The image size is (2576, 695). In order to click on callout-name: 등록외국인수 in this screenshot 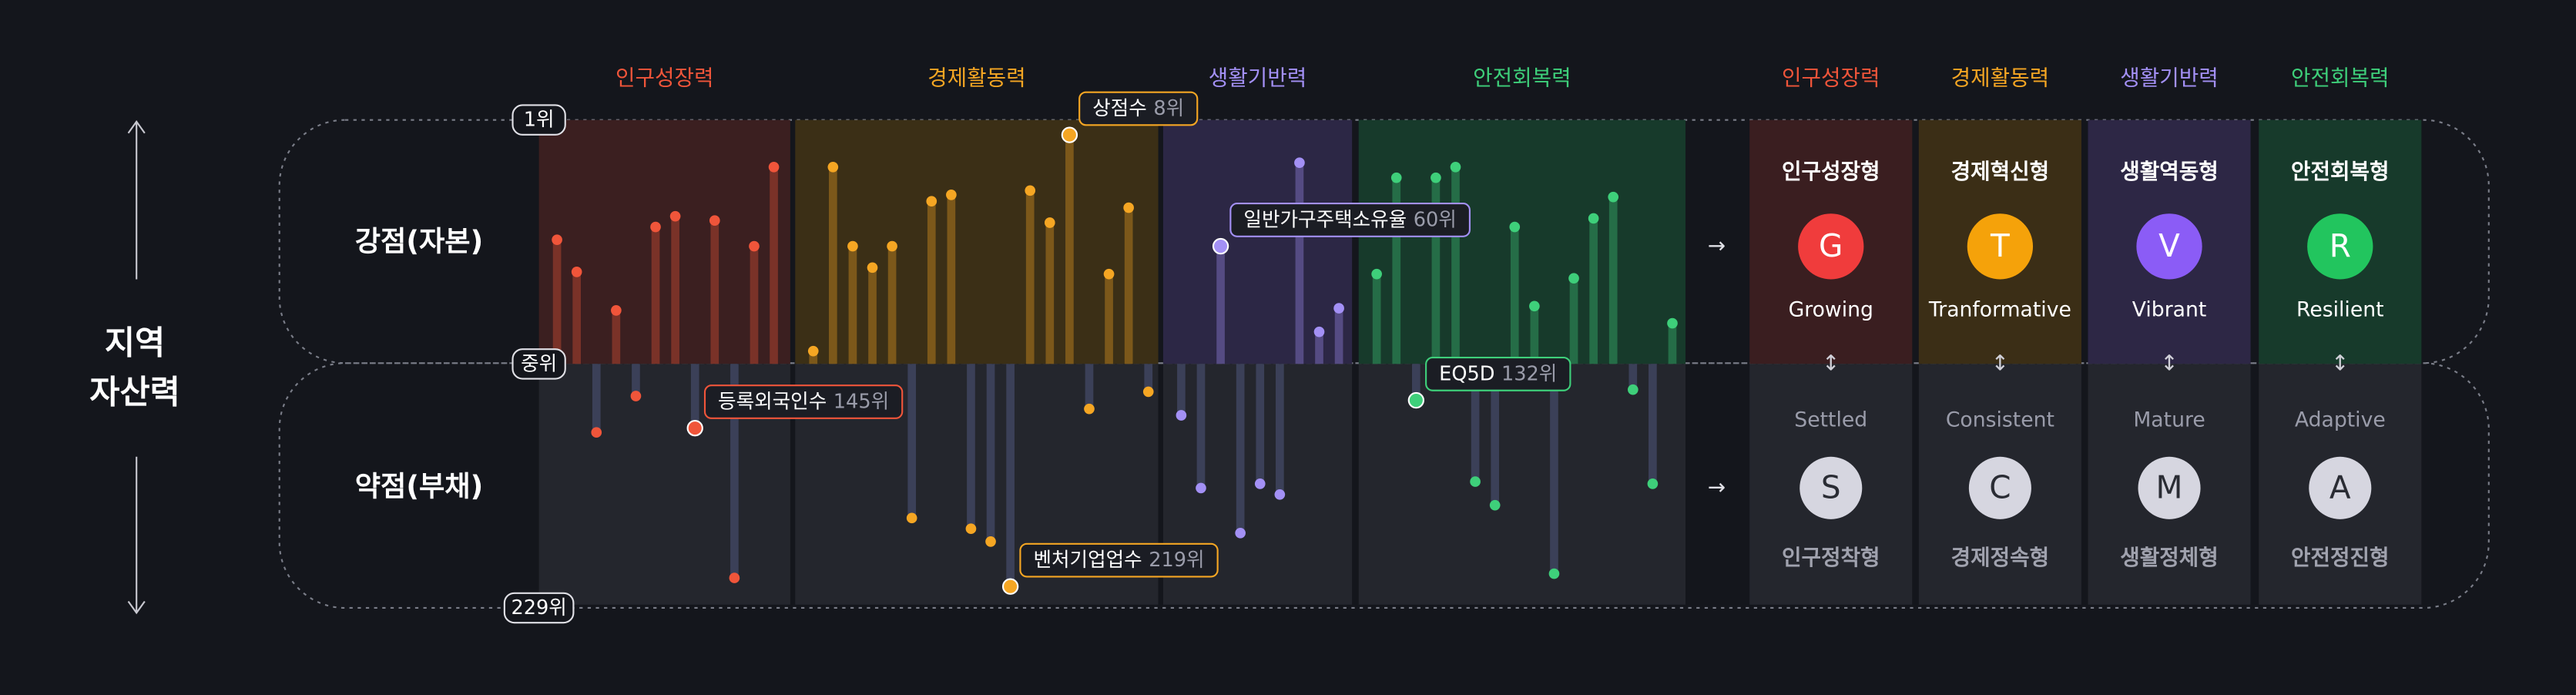, I will do `click(772, 402)`.